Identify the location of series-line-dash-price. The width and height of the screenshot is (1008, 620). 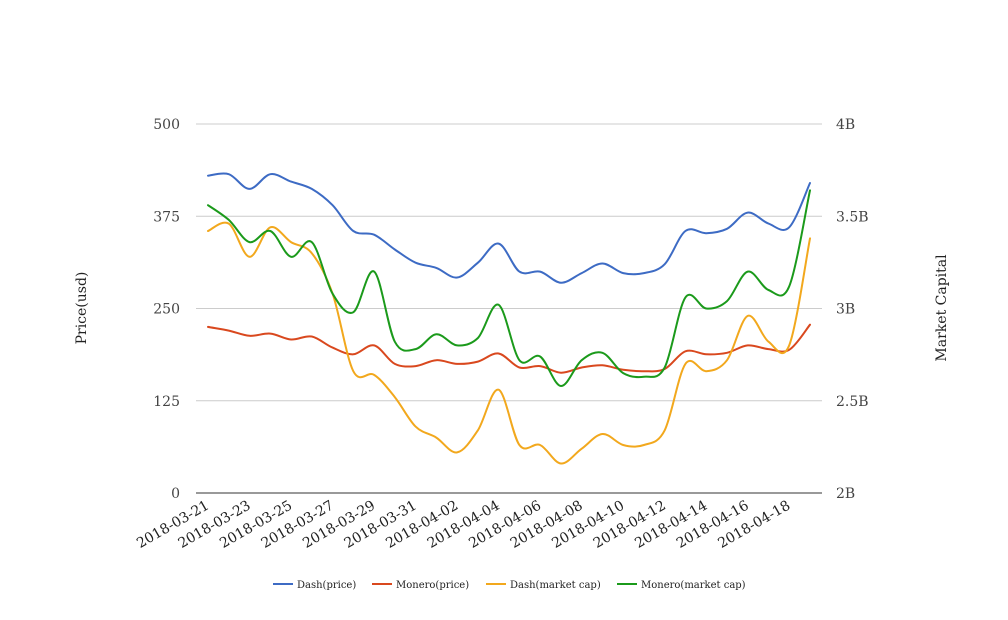
(509, 228).